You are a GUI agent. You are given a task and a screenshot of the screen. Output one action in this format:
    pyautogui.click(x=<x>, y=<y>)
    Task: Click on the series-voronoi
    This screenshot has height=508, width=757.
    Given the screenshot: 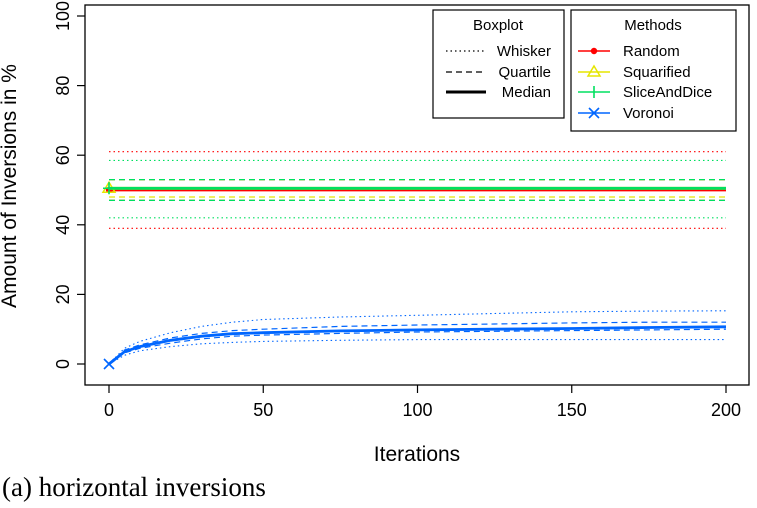 What is the action you would take?
    pyautogui.click(x=415, y=340)
    